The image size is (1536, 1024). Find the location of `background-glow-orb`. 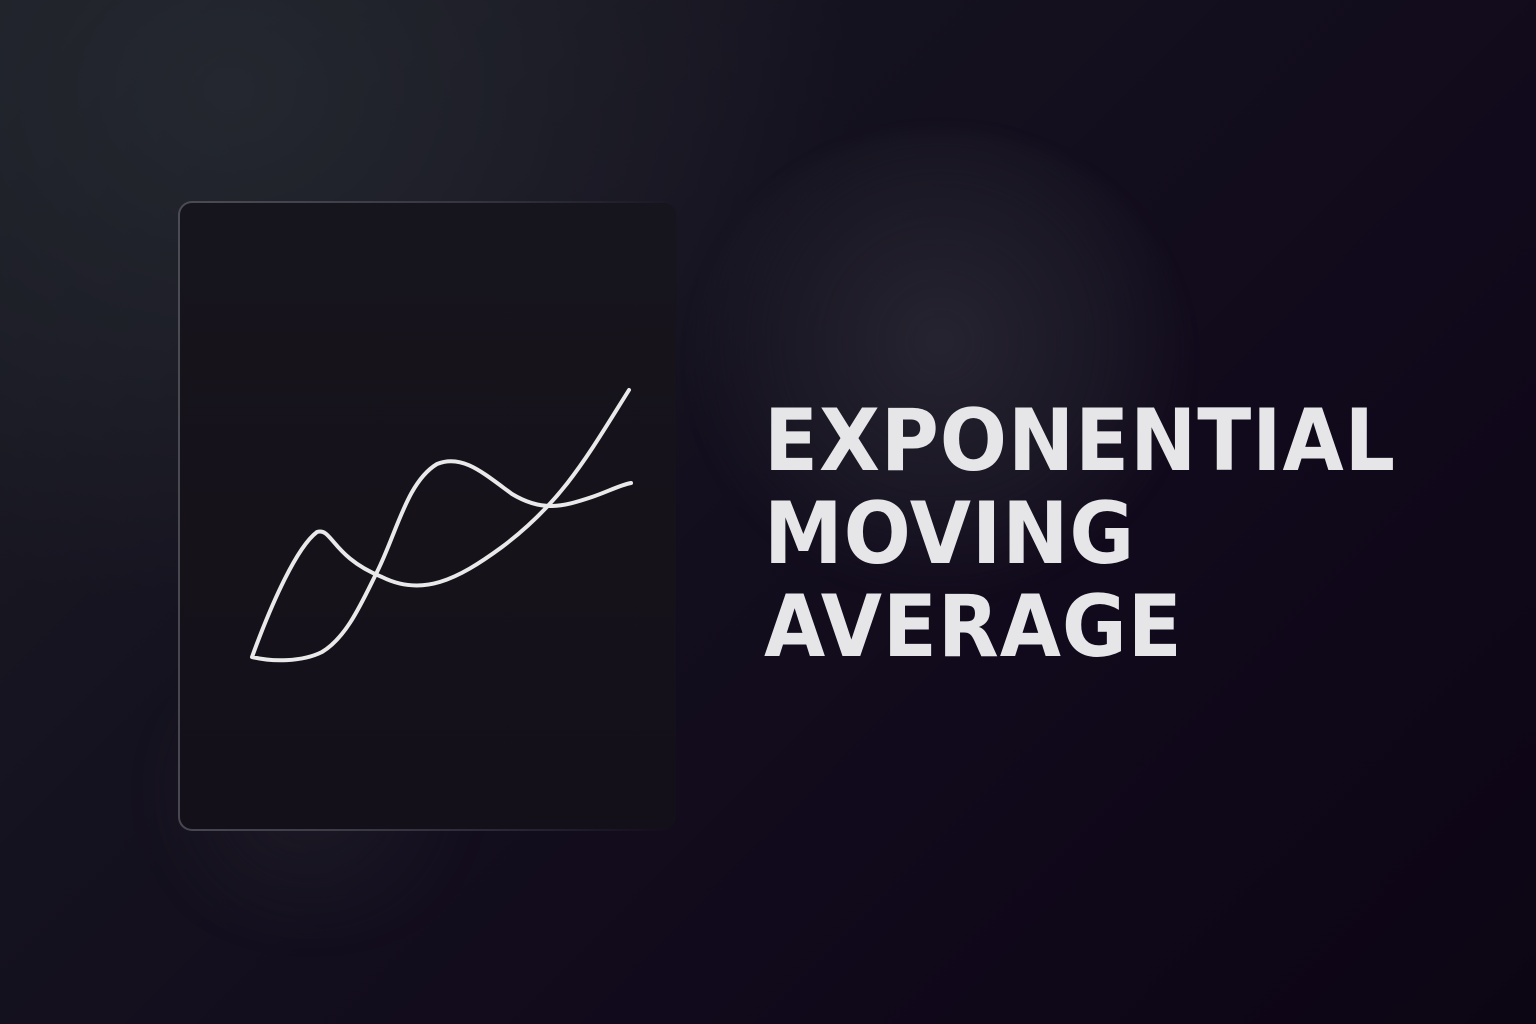

background-glow-orb is located at coordinates (940, 365).